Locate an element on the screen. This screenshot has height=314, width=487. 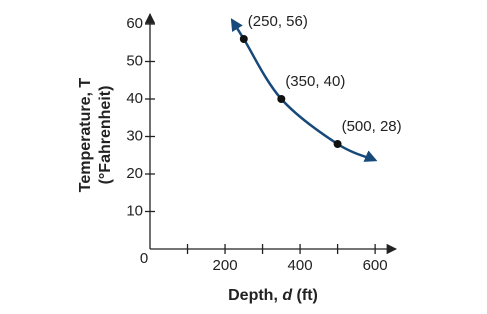
x-title-part: d is located at coordinates (287, 295).